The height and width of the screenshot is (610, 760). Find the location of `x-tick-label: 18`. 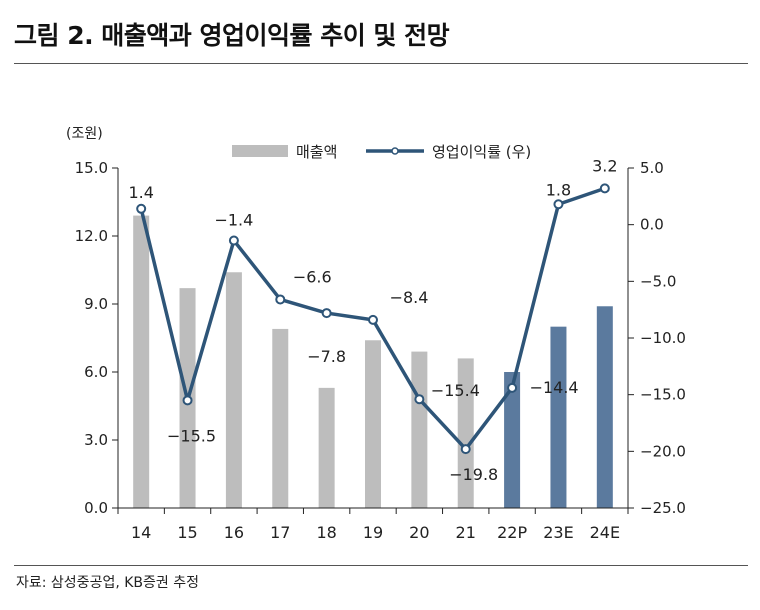

x-tick-label: 18 is located at coordinates (326, 532).